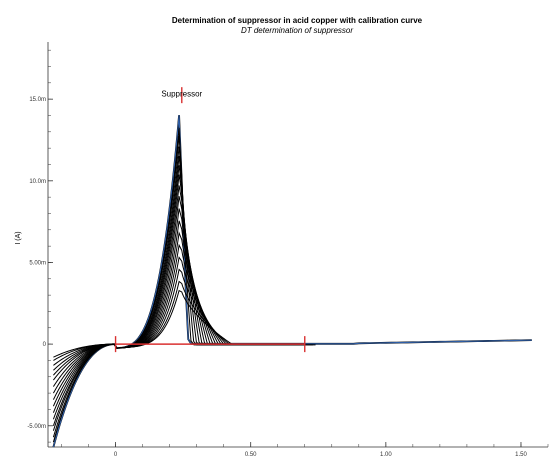 This screenshot has width=550, height=459. What do you see at coordinates (37, 182) in the screenshot?
I see `y-tick-label: 10.0m` at bounding box center [37, 182].